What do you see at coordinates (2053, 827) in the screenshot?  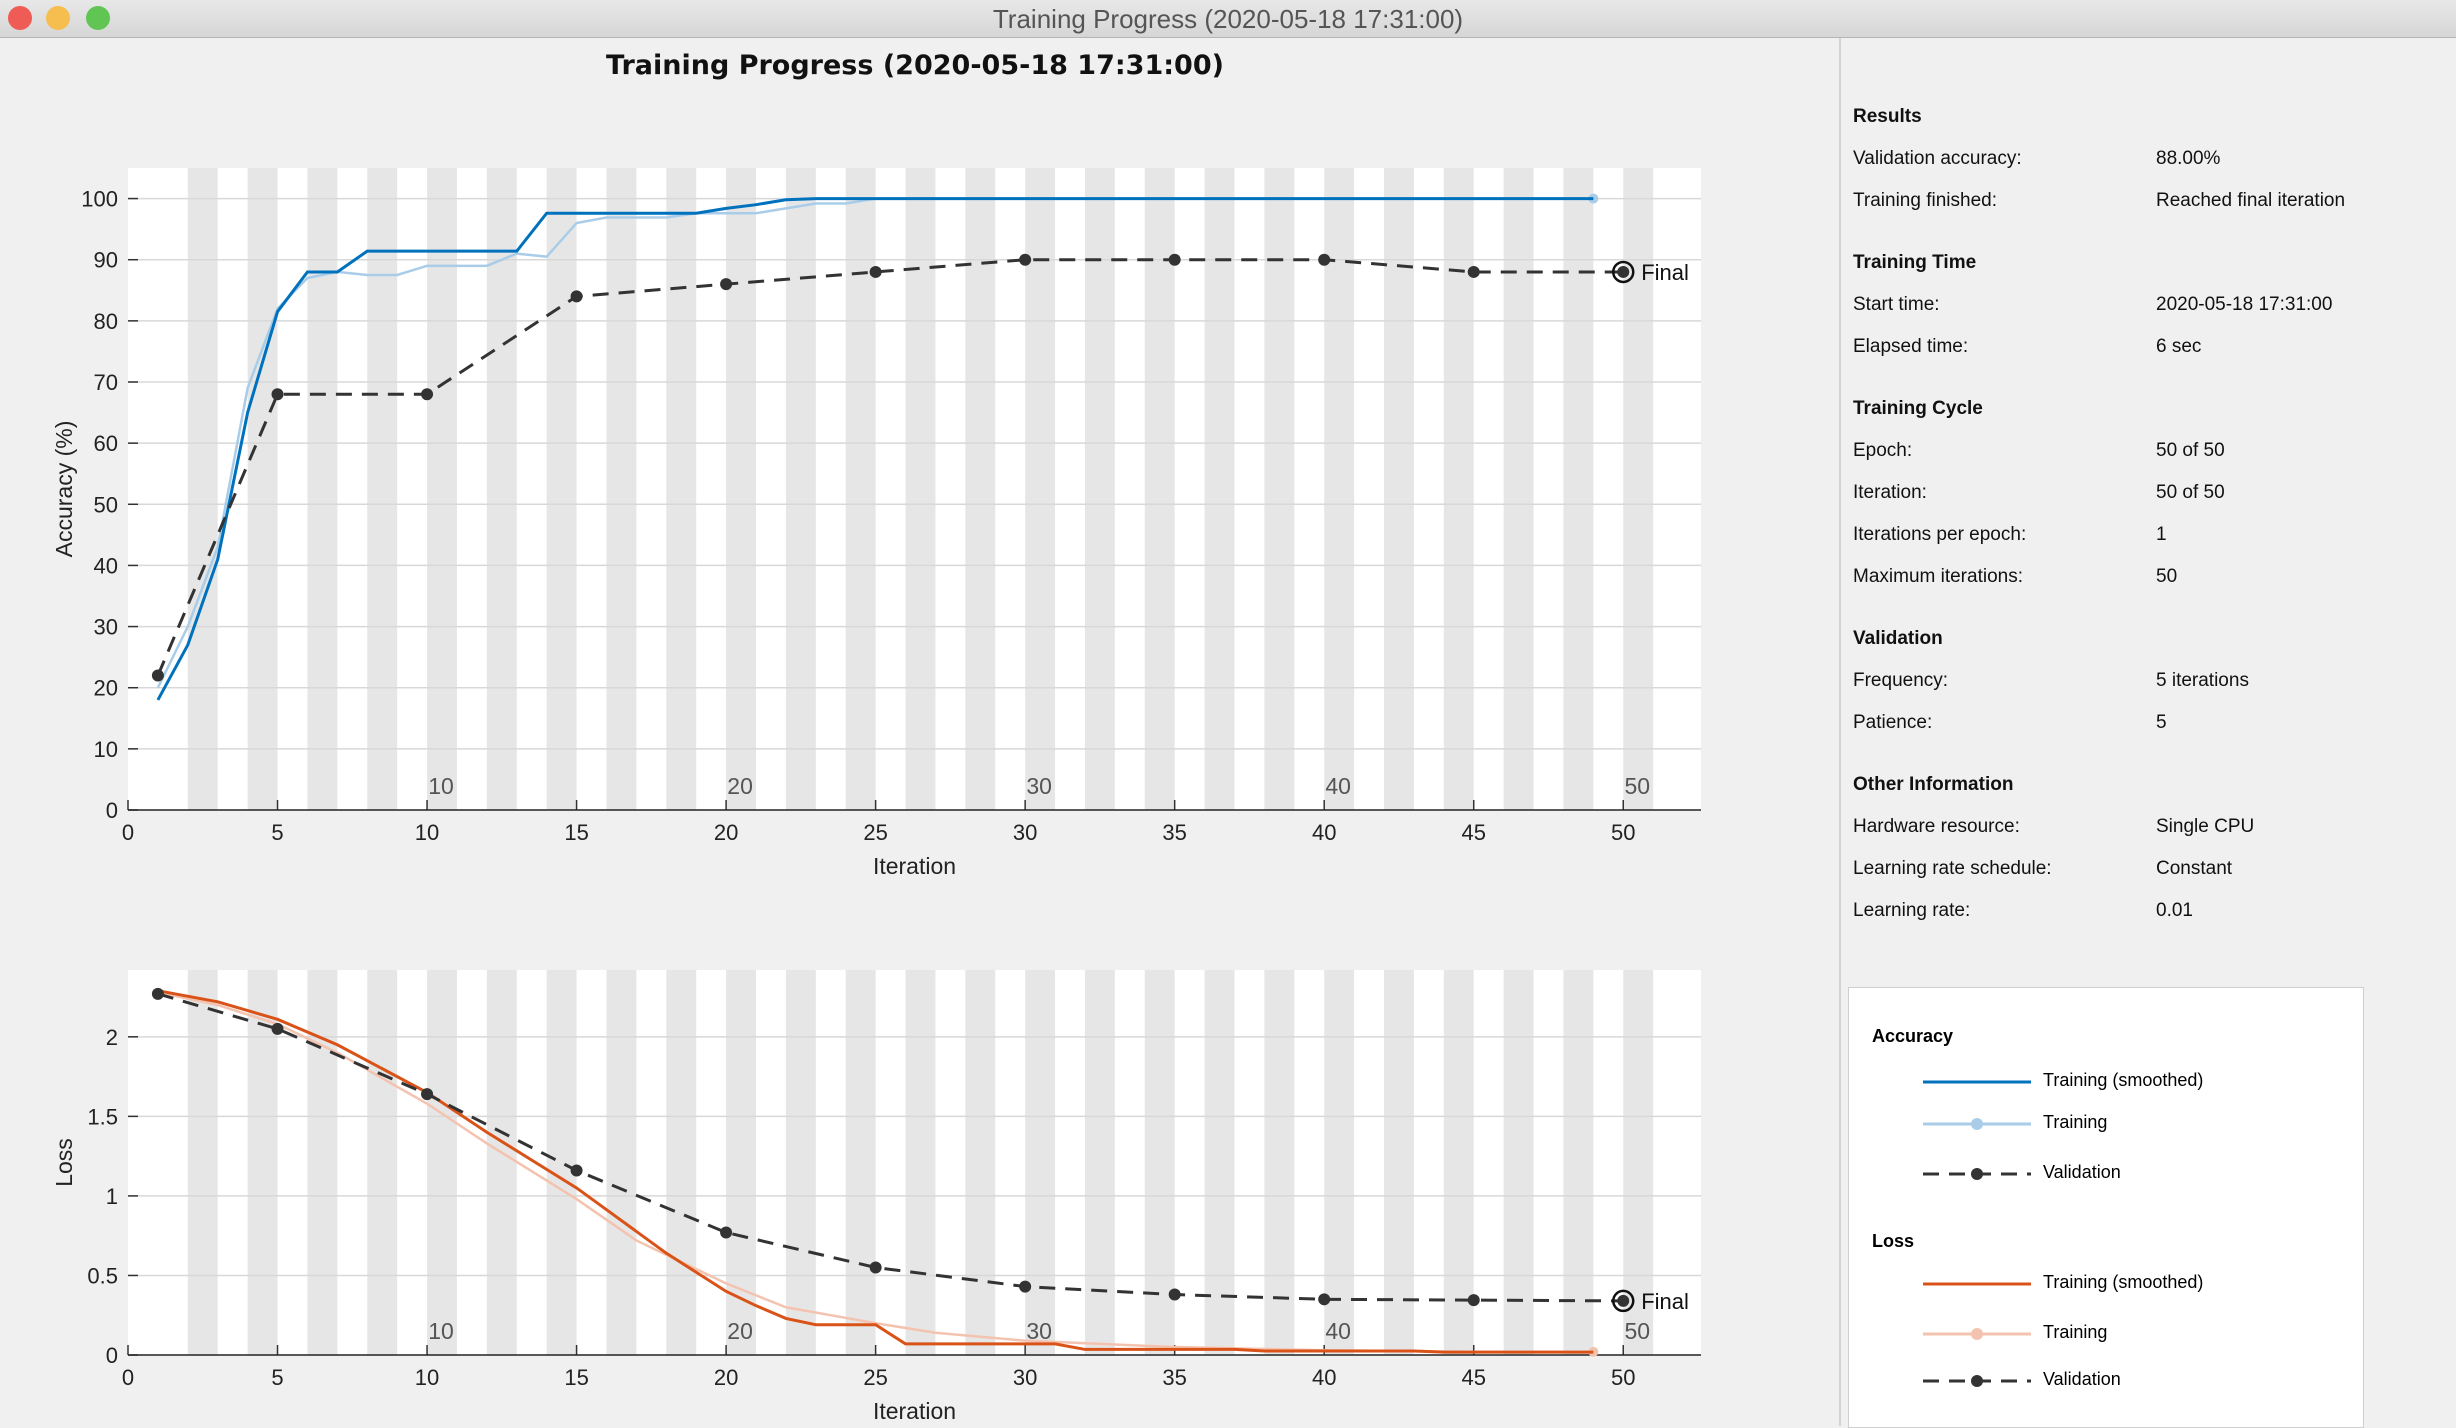 I see `info-row: Hardware resource: Single CPU` at bounding box center [2053, 827].